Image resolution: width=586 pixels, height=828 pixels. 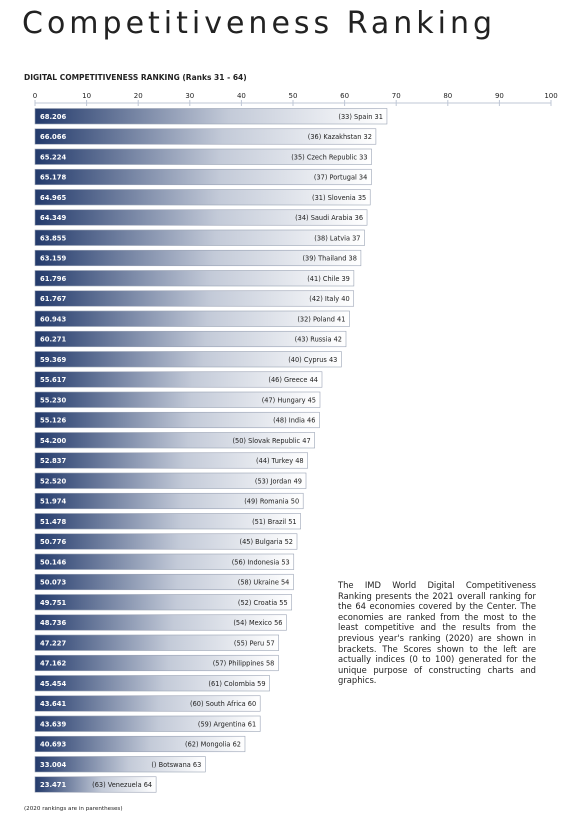 What do you see at coordinates (259, 23) in the screenshot?
I see `page-title: Competitiveness Ranking` at bounding box center [259, 23].